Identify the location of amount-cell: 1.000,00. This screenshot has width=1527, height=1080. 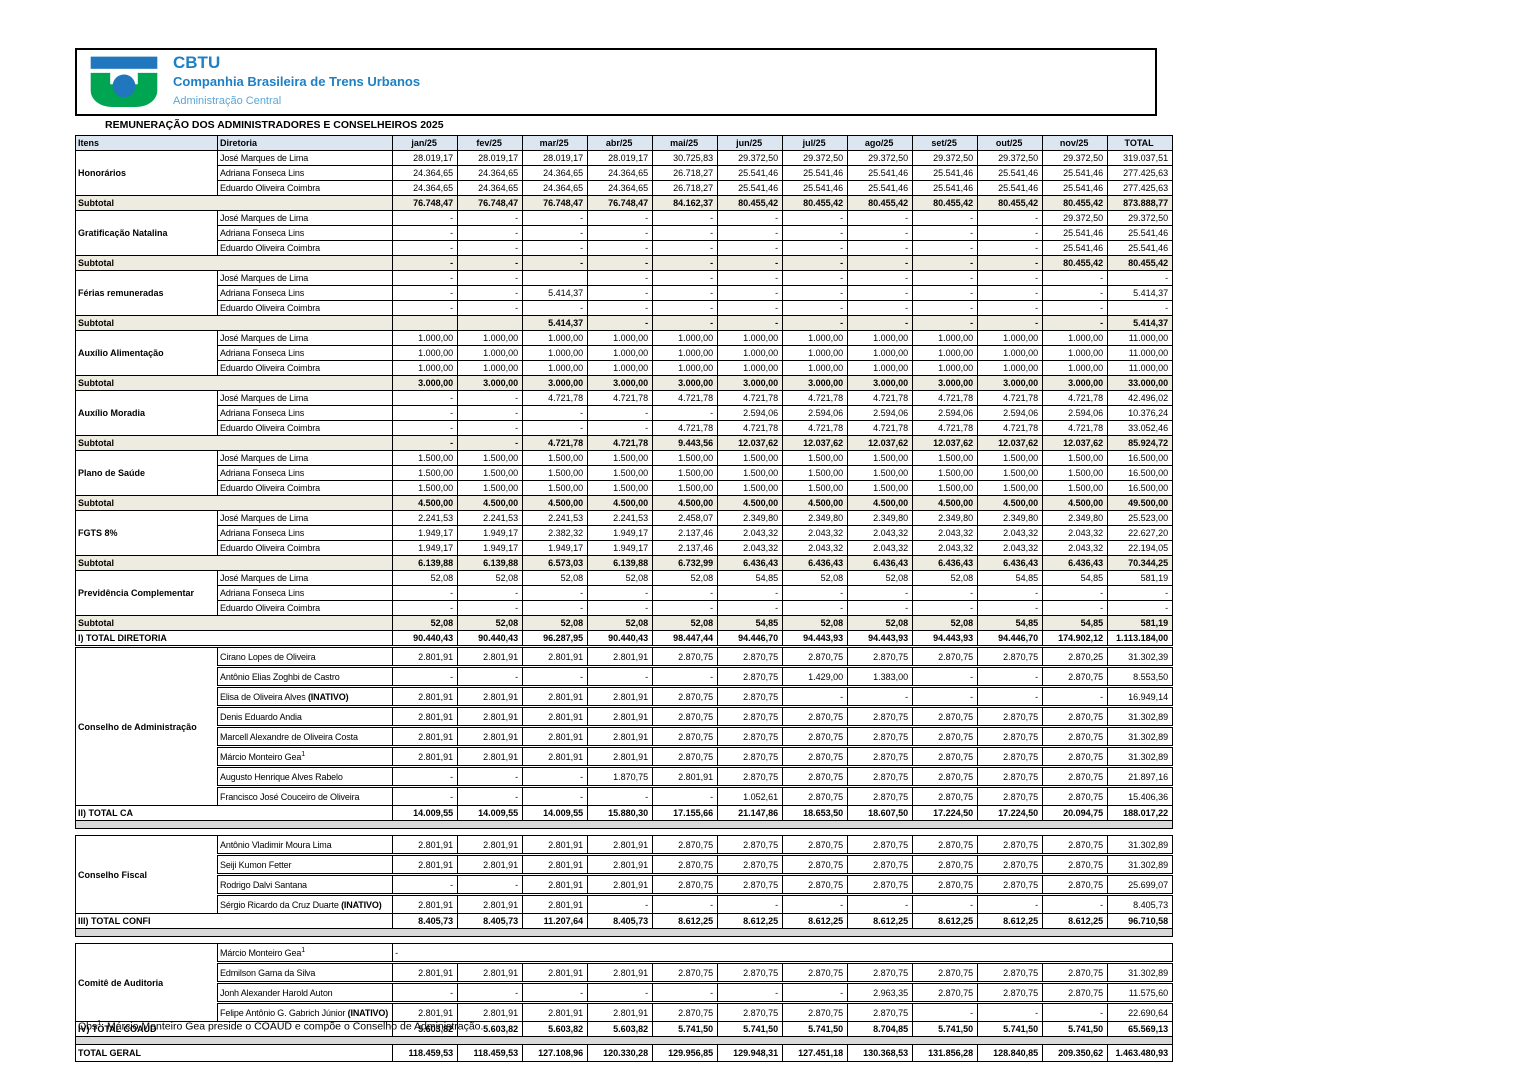
(555, 368).